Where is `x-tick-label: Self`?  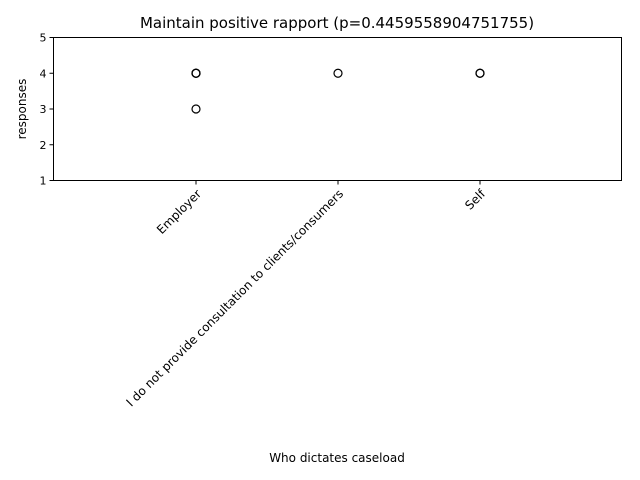 x-tick-label: Self is located at coordinates (475, 199).